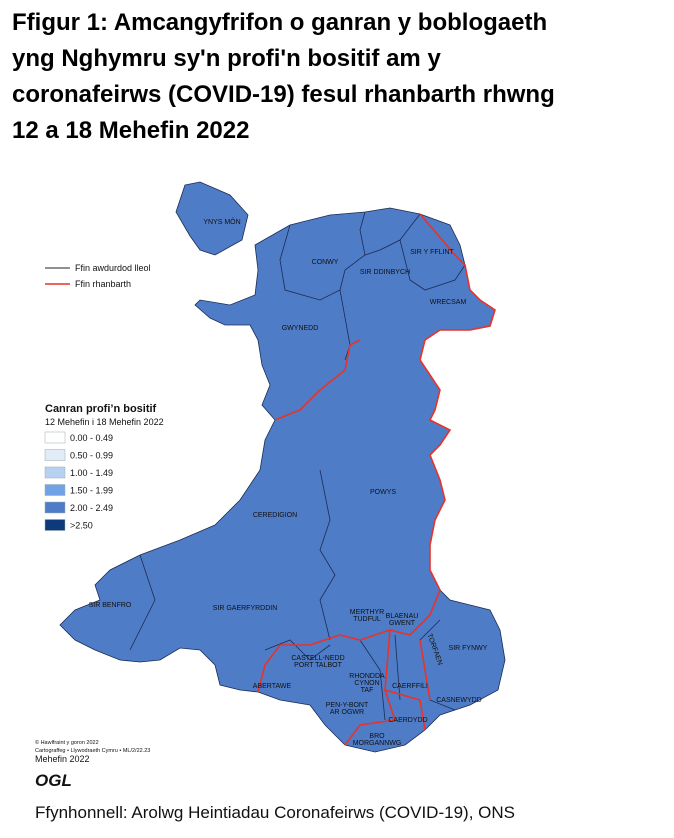 This screenshot has width=674, height=838. I want to click on region-label: RHONDDA, so click(367, 676).